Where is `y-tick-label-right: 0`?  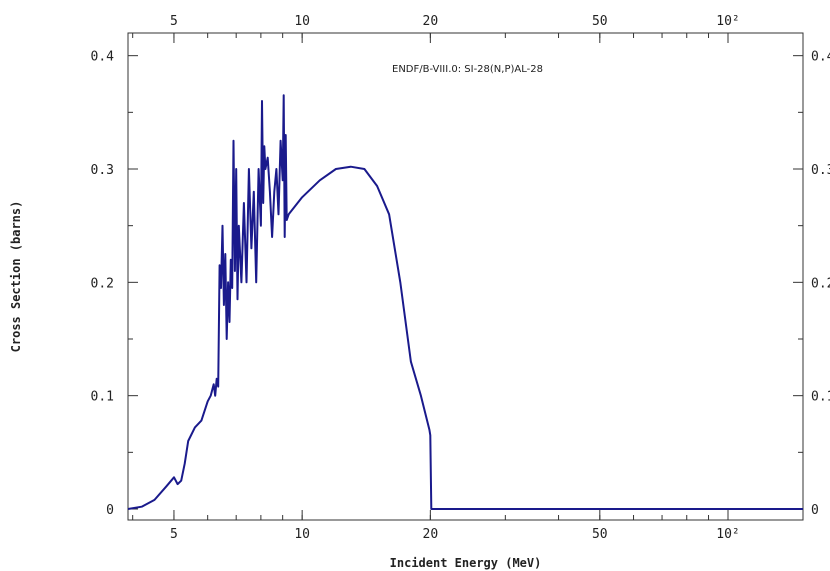 y-tick-label-right: 0 is located at coordinates (815, 510).